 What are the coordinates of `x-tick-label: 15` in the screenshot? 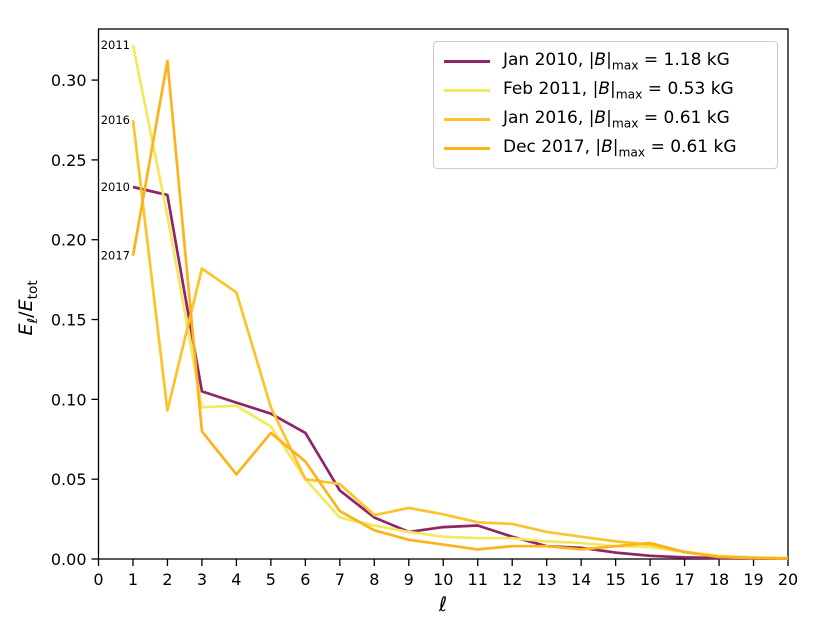 It's located at (615, 579).